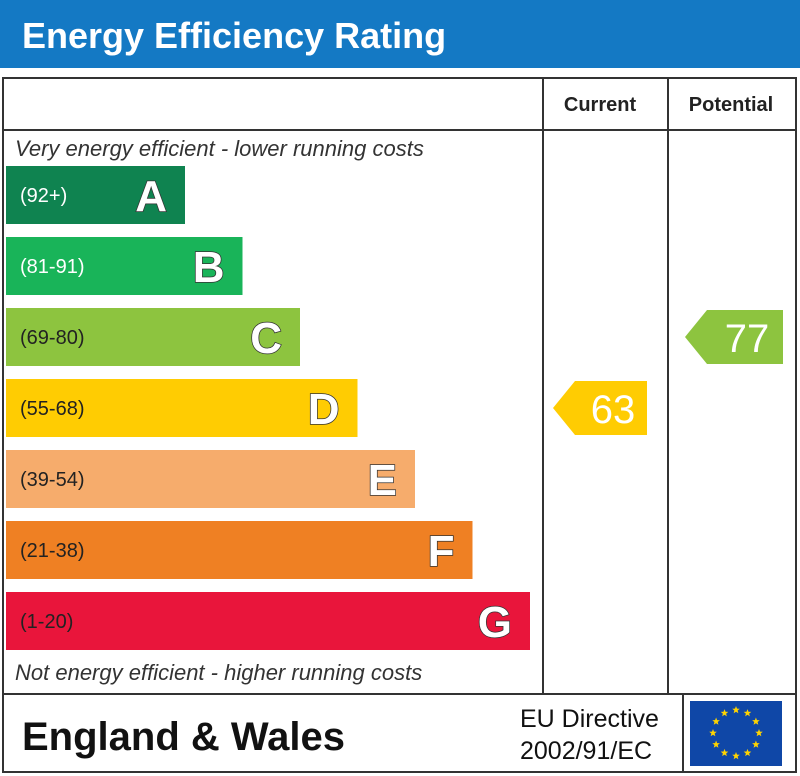 The image size is (800, 776). What do you see at coordinates (43, 196) in the screenshot?
I see `band-range-label: (92+)` at bounding box center [43, 196].